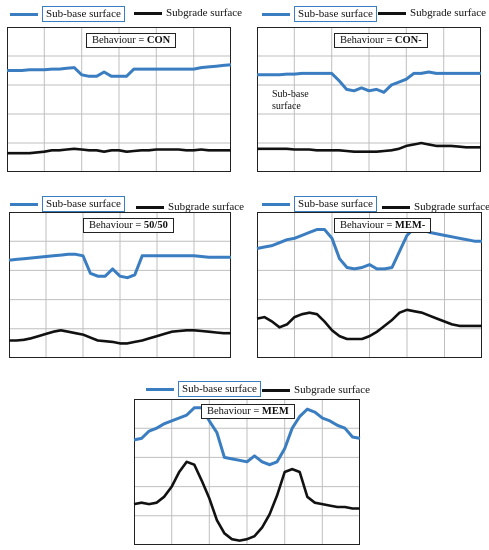 The image size is (489, 550). Describe the element at coordinates (155, 225) in the screenshot. I see `behaviour-value: 50/50` at that location.